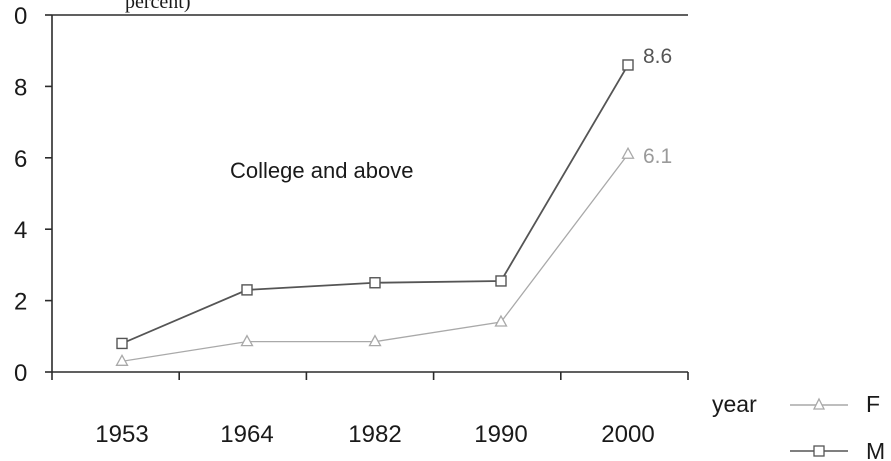 The height and width of the screenshot is (461, 891). What do you see at coordinates (819, 403) in the screenshot?
I see `legend-marker-f` at bounding box center [819, 403].